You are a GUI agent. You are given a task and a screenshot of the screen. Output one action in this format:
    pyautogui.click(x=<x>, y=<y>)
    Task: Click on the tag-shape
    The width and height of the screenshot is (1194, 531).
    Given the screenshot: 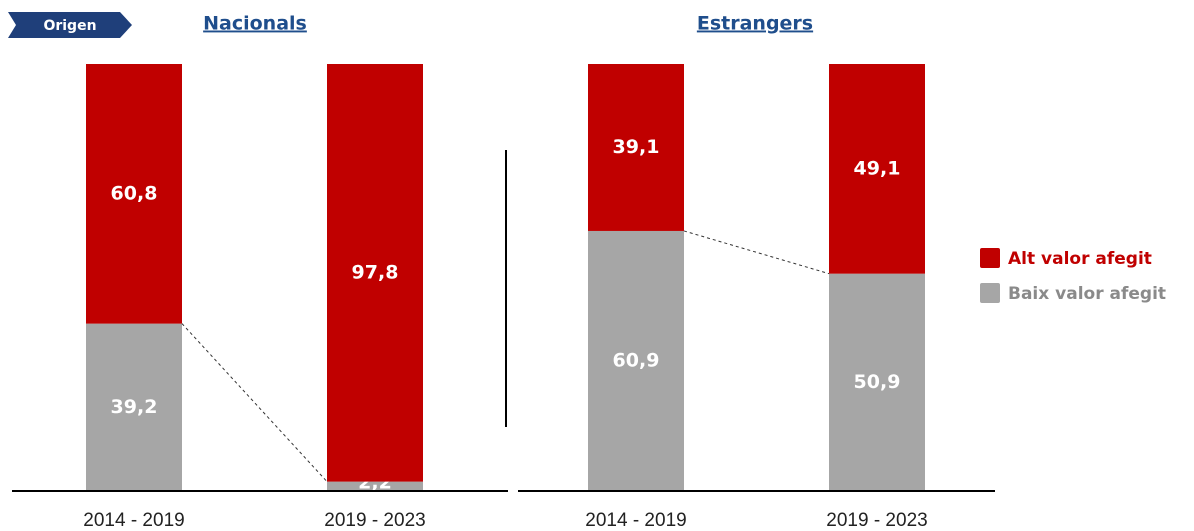 What is the action you would take?
    pyautogui.click(x=70, y=25)
    